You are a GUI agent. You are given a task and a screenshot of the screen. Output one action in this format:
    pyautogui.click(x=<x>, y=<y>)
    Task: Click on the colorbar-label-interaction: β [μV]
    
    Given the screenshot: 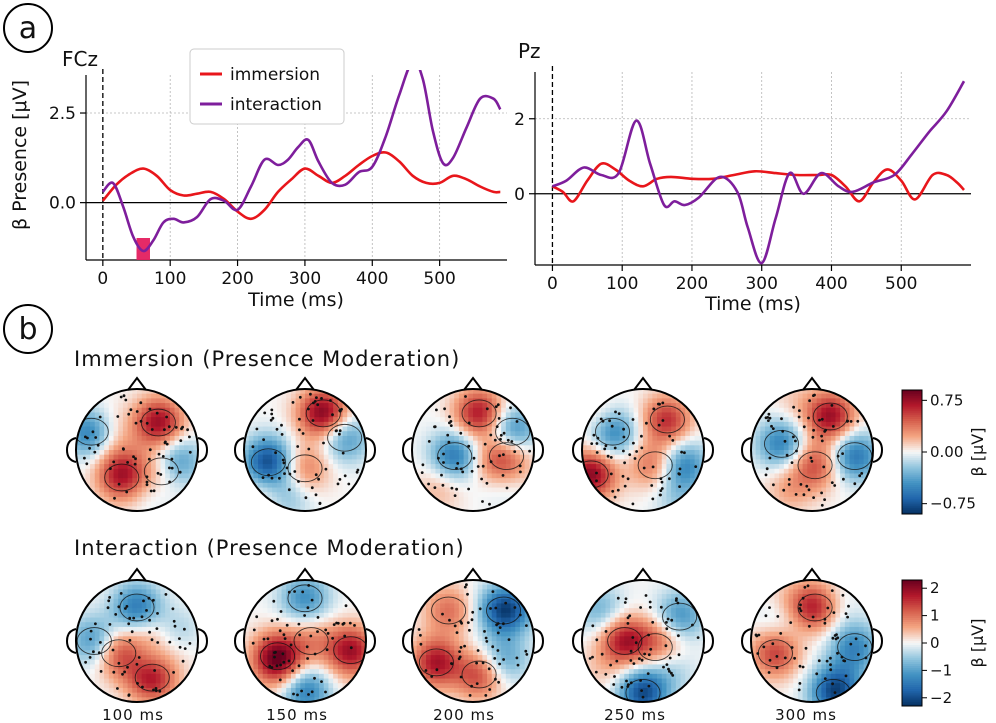 What is the action you would take?
    pyautogui.click(x=977, y=643)
    